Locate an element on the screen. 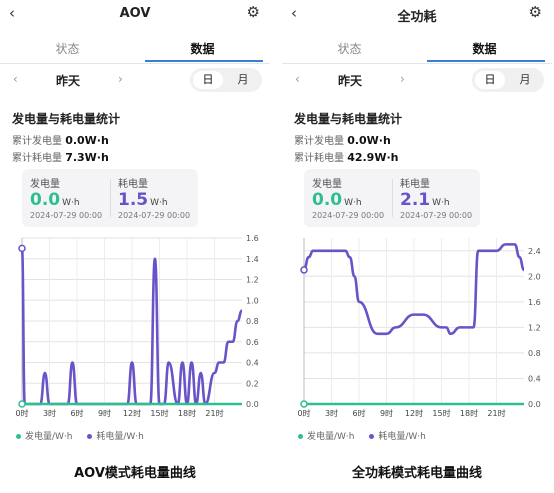  card-consumption-value: 1.5 W·h is located at coordinates (160, 200).